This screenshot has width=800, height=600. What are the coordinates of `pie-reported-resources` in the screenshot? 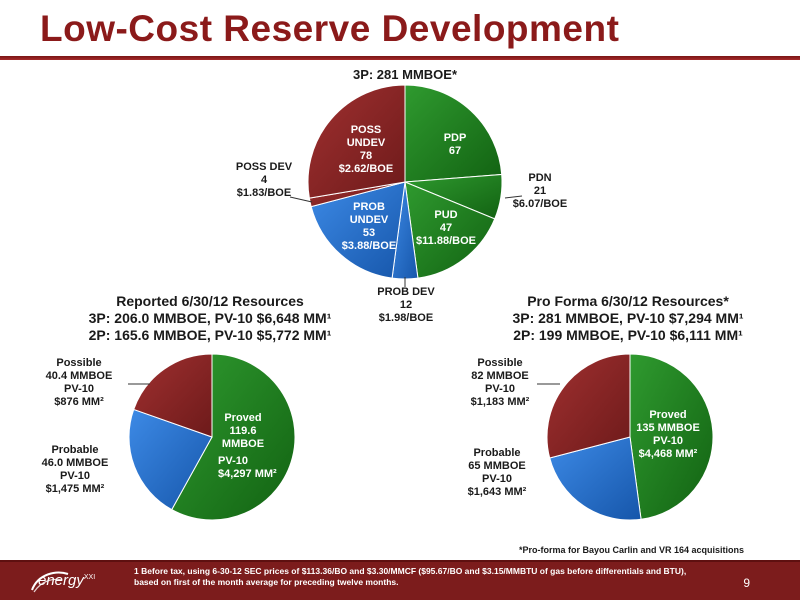 It's located at (212, 437).